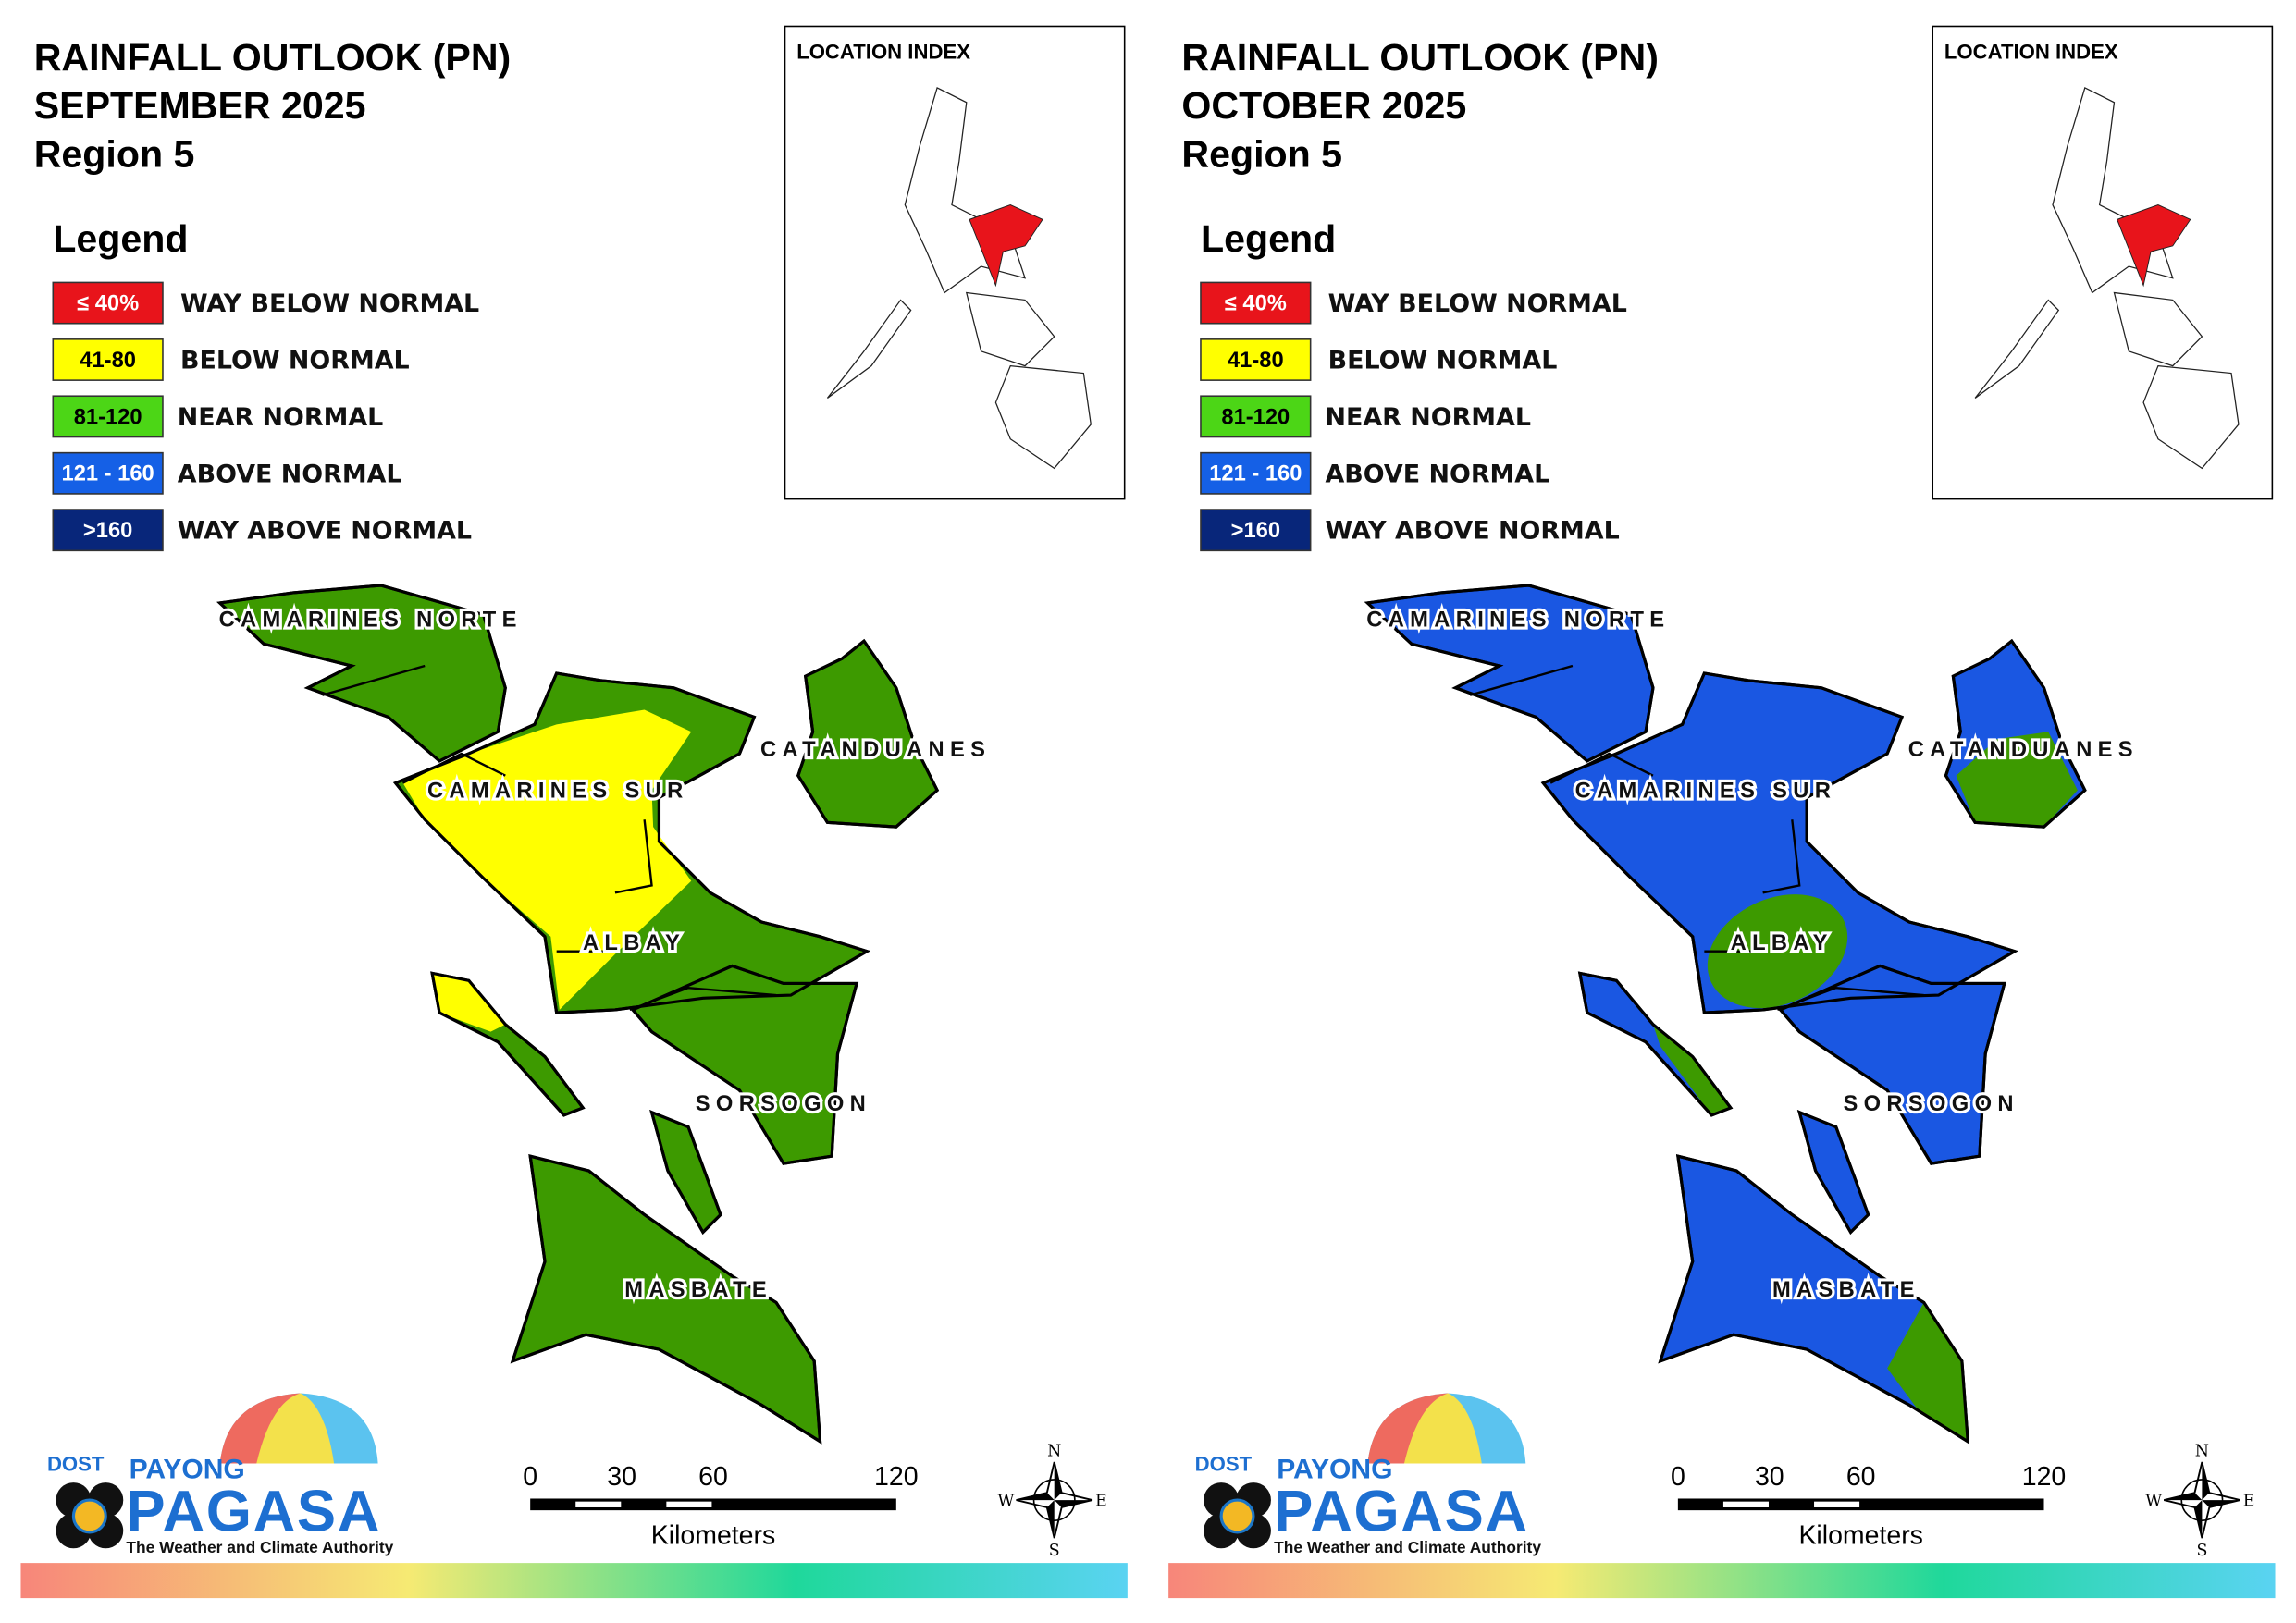 The height and width of the screenshot is (1623, 2296). What do you see at coordinates (1518, 620) in the screenshot?
I see `province-label: CAMARINES NORTE` at bounding box center [1518, 620].